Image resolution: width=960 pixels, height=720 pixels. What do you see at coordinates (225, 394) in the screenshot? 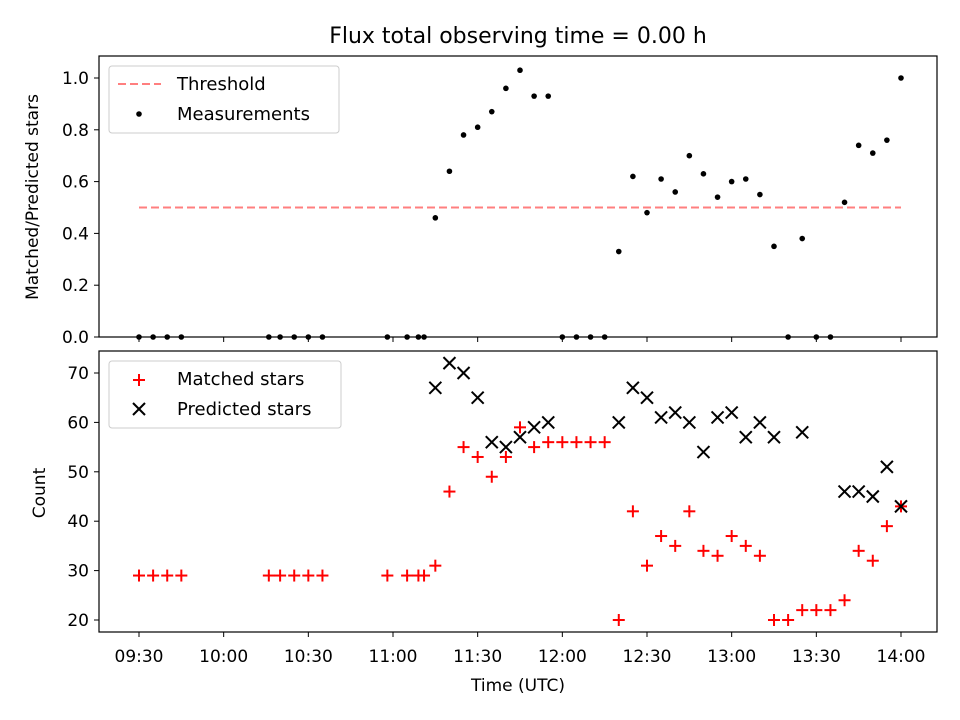
I see `bottom-legend: Matched stars Predicted stars` at bounding box center [225, 394].